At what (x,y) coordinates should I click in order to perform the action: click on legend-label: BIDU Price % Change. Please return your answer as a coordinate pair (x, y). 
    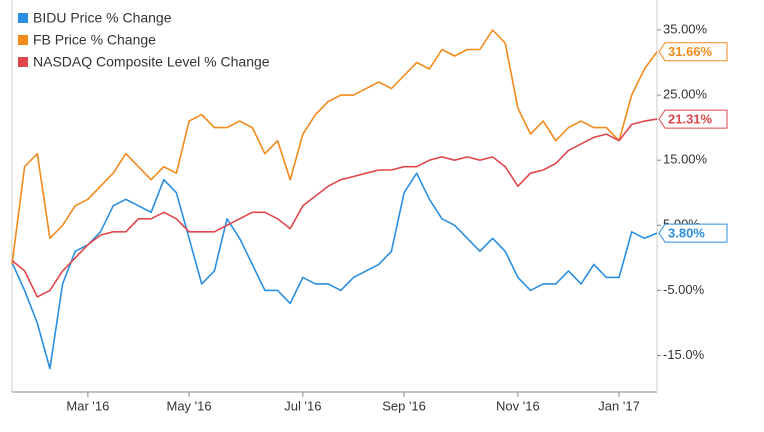
    Looking at the image, I should click on (102, 18).